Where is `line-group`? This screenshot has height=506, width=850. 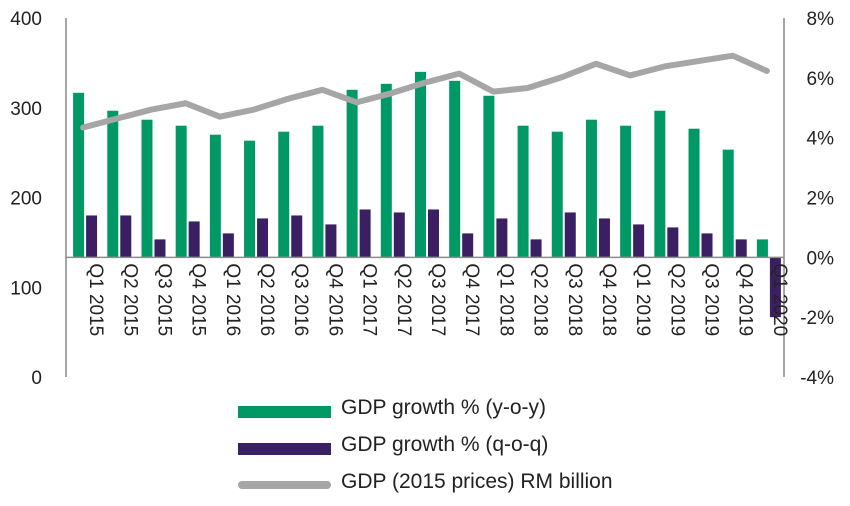 line-group is located at coordinates (425, 91).